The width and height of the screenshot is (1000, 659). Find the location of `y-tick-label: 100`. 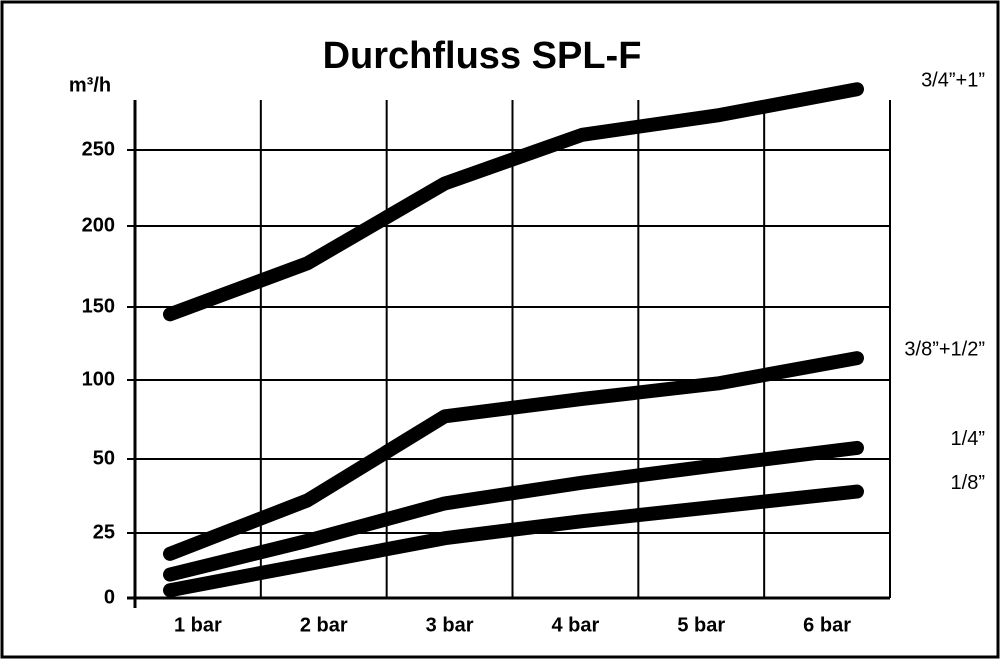

y-tick-label: 100 is located at coordinates (98, 379).